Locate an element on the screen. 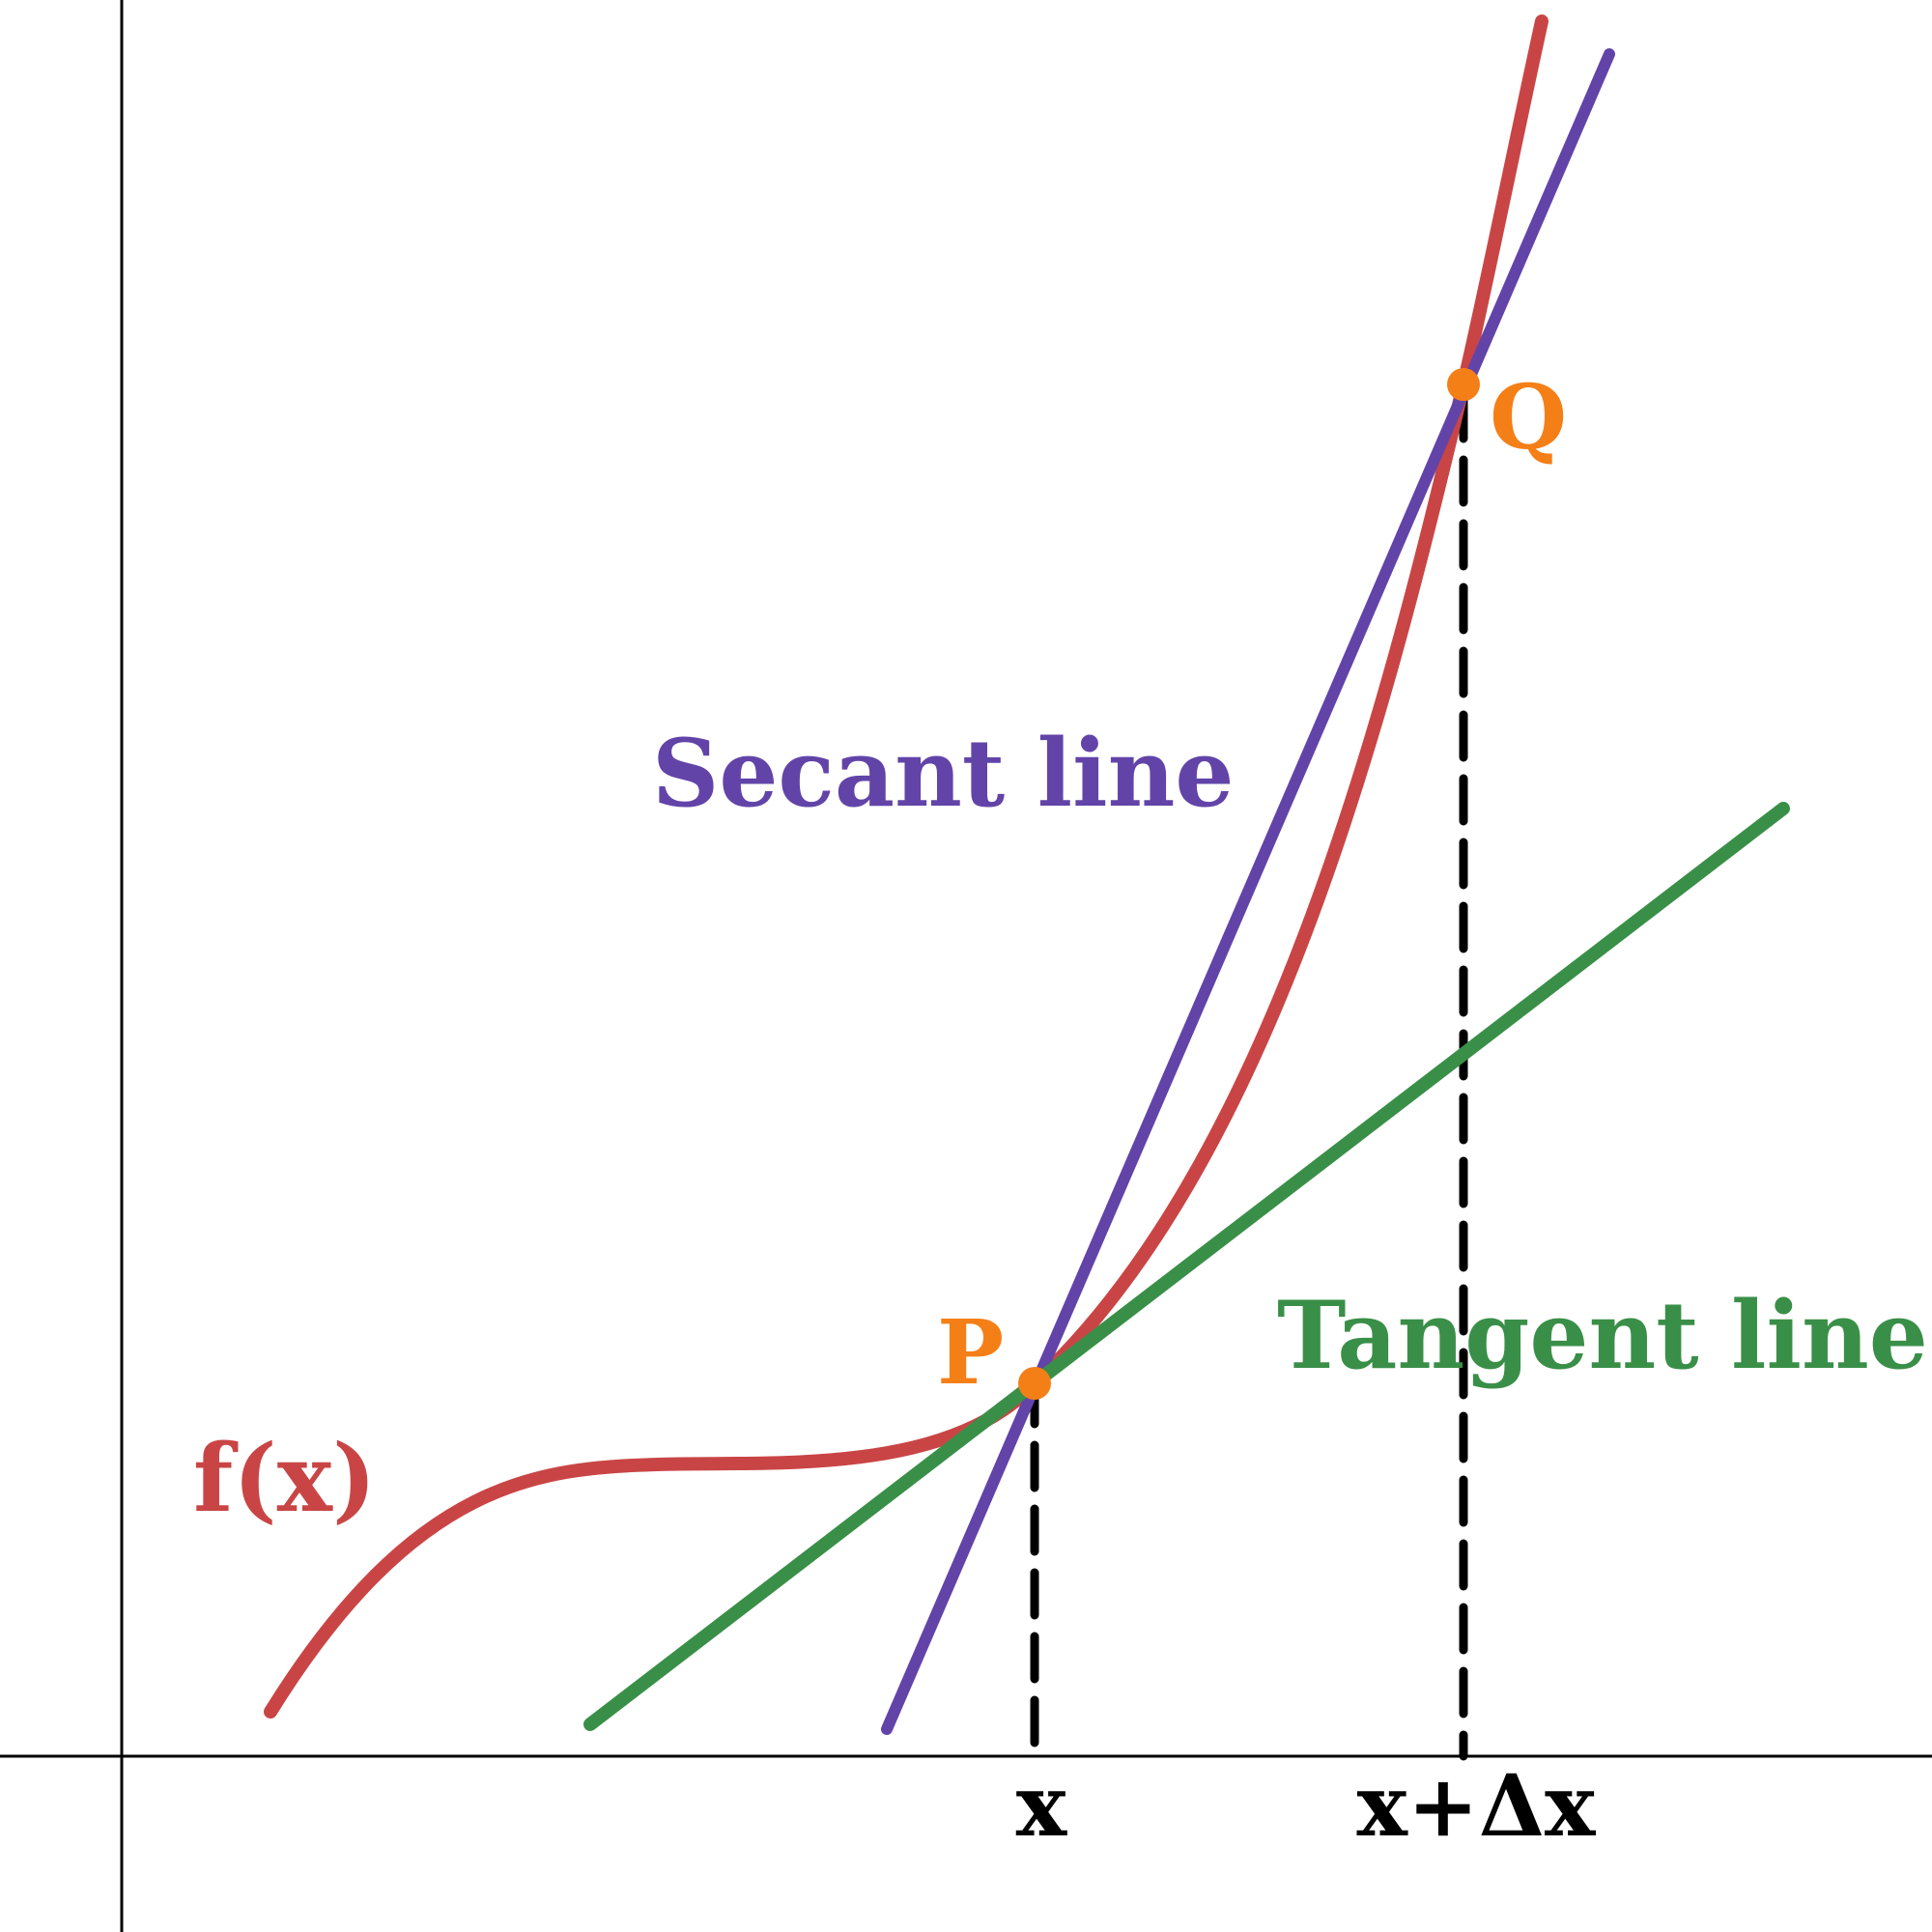  x-tick-label: x is located at coordinates (1042, 1805).